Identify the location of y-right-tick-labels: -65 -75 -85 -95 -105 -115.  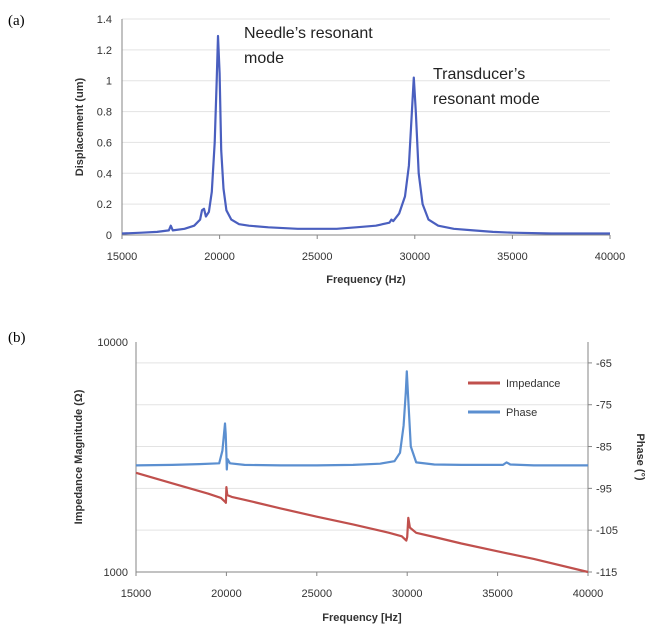
(603, 468).